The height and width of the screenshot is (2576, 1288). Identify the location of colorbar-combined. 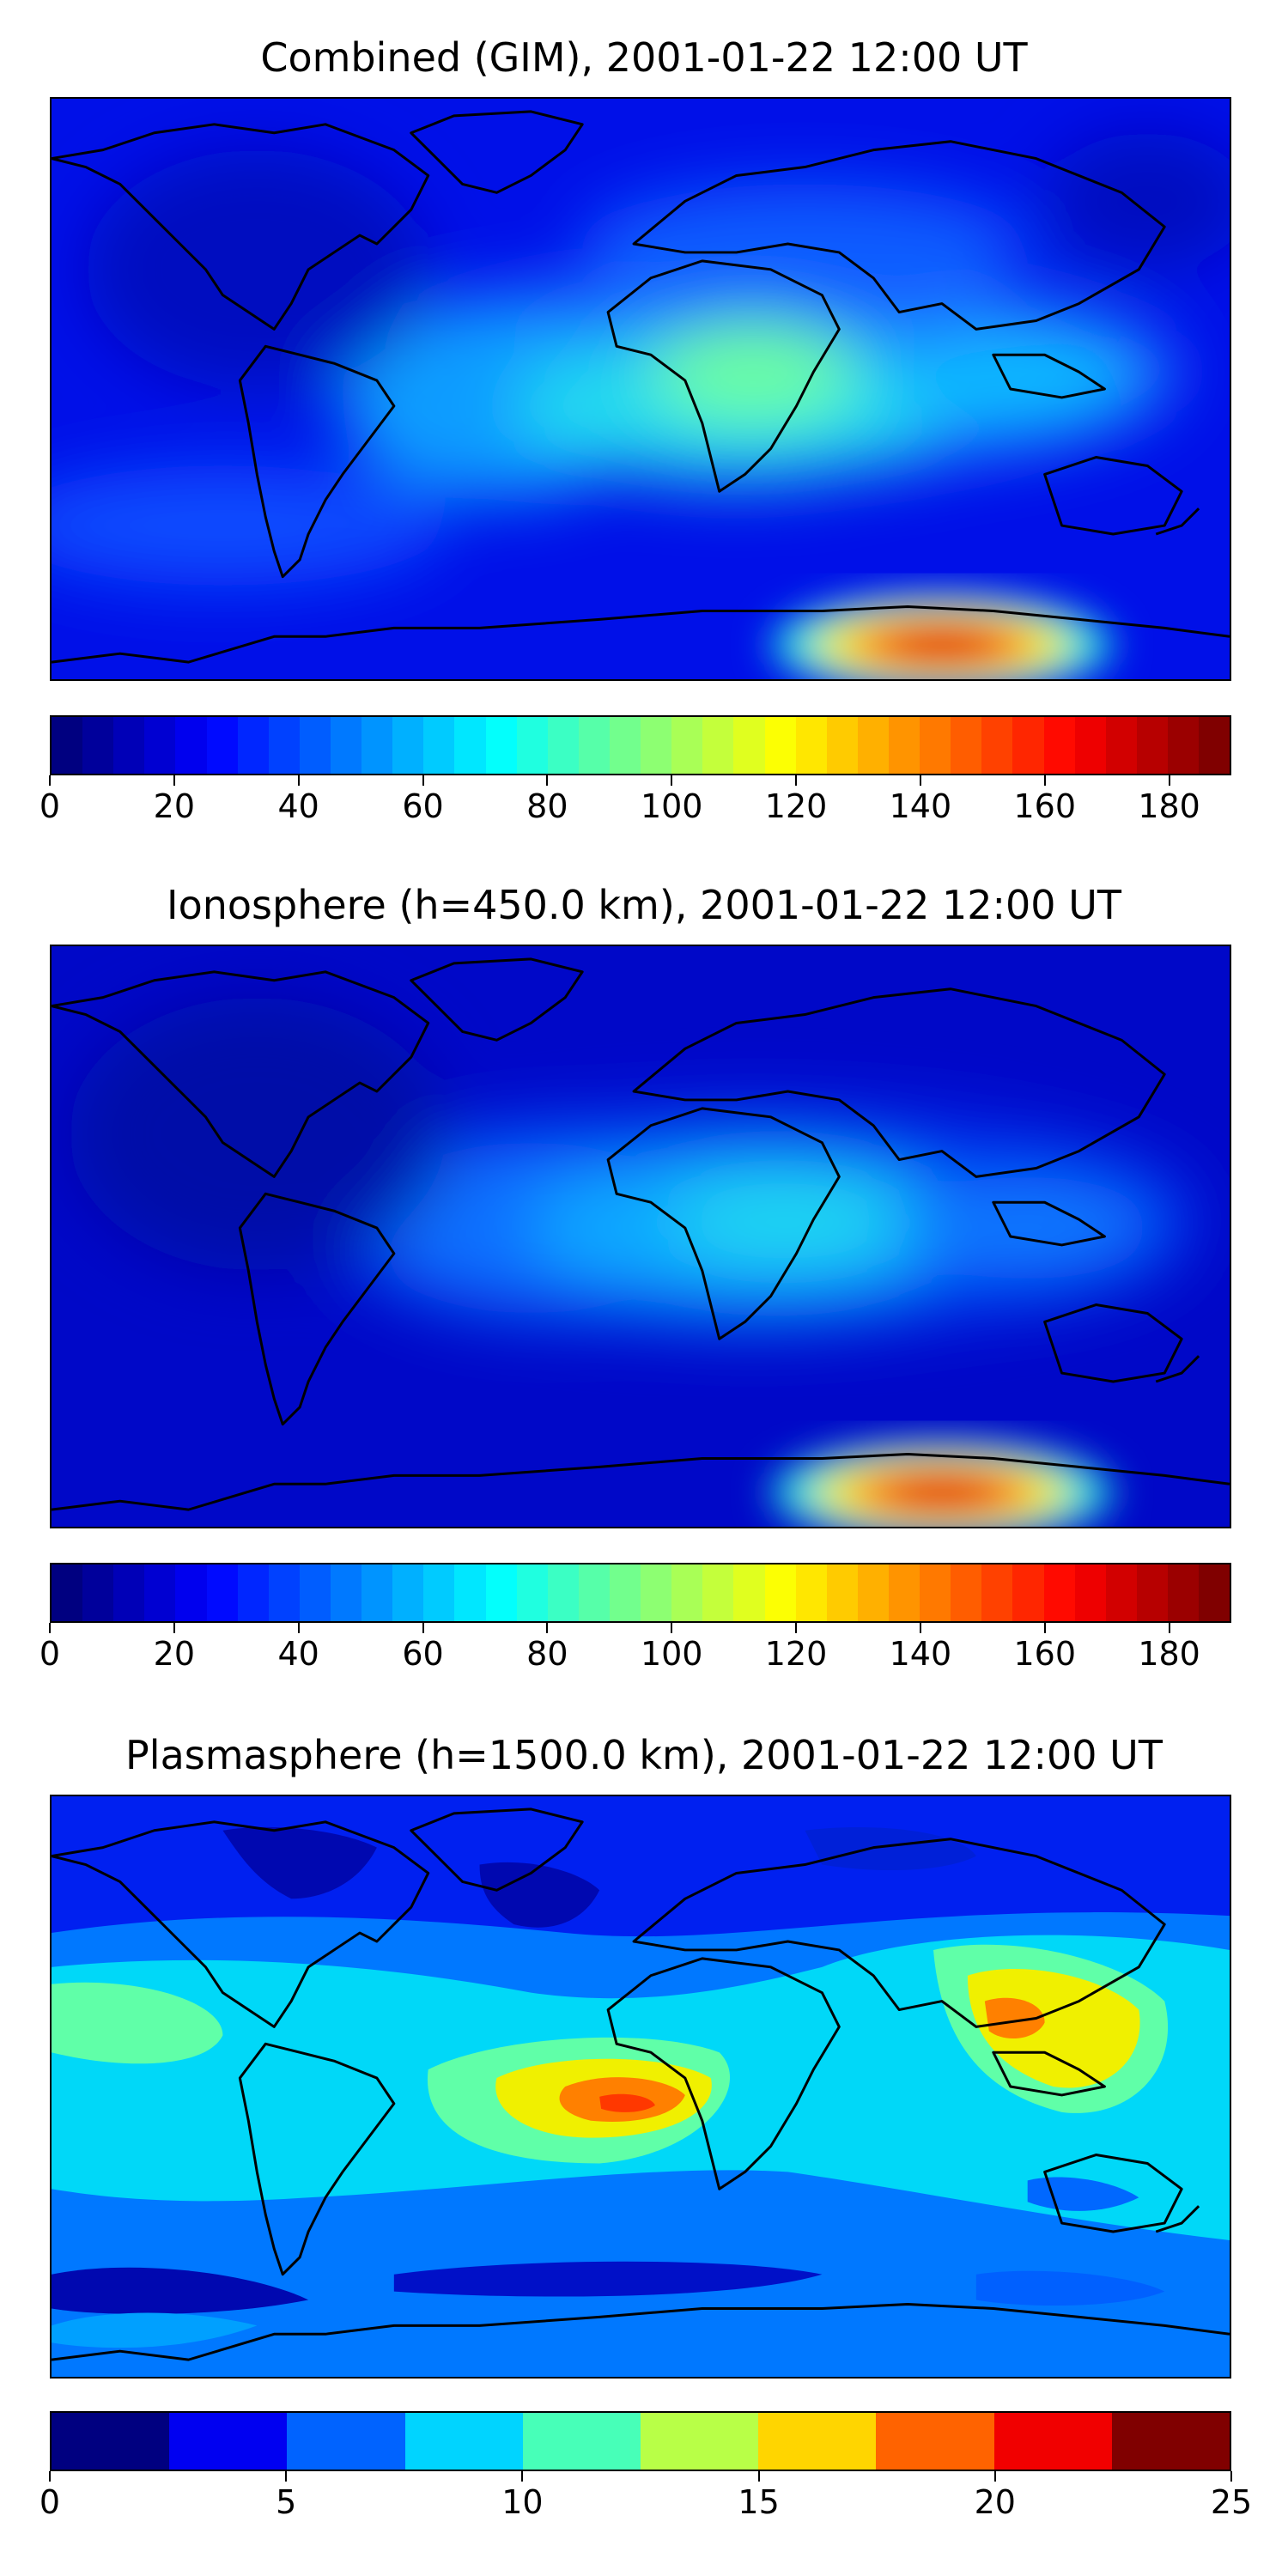
(640, 745).